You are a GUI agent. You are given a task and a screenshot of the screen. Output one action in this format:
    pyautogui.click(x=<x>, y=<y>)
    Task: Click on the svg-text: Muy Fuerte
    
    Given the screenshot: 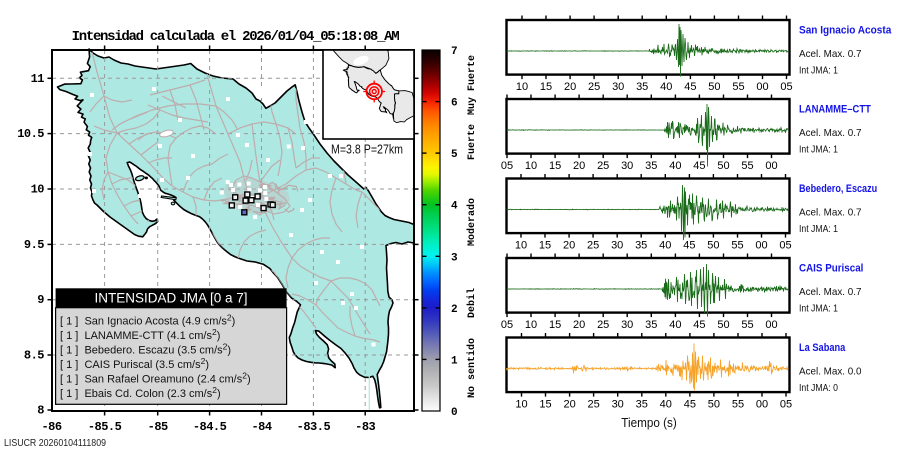 What is the action you would take?
    pyautogui.click(x=472, y=85)
    